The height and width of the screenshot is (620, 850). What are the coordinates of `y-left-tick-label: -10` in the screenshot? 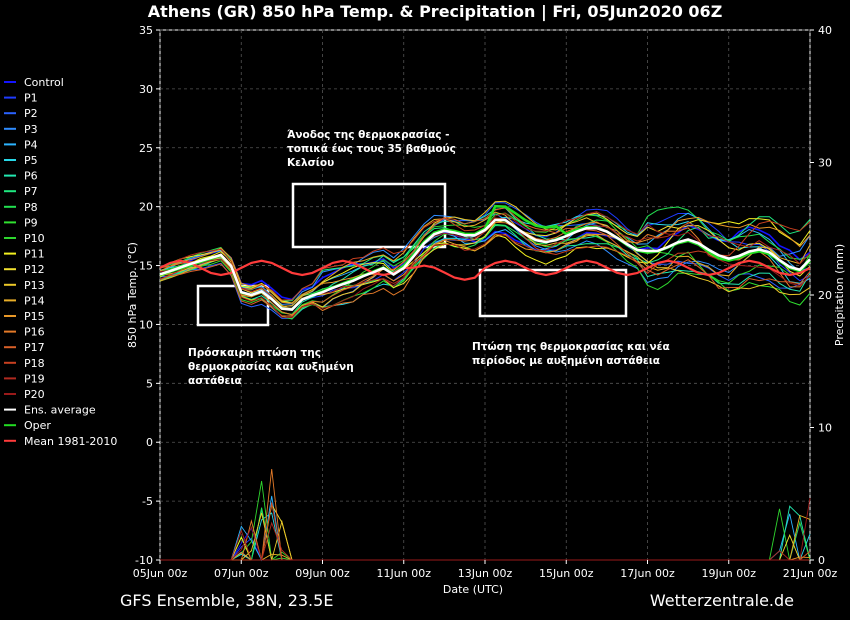 It's located at (144, 560).